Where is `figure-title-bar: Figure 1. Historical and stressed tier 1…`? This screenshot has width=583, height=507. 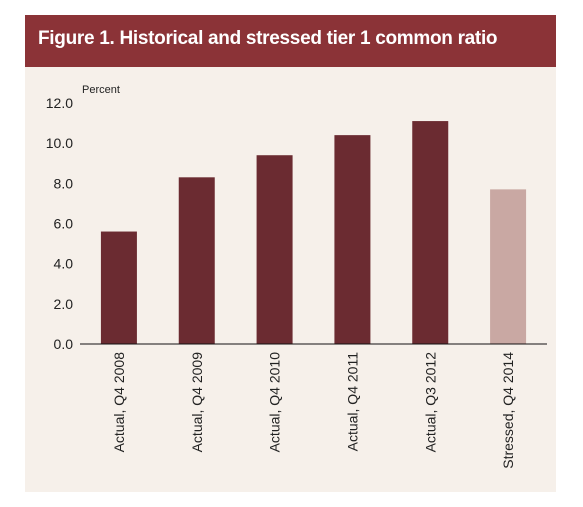
figure-title-bar: Figure 1. Historical and stressed tier 1… is located at coordinates (290, 41).